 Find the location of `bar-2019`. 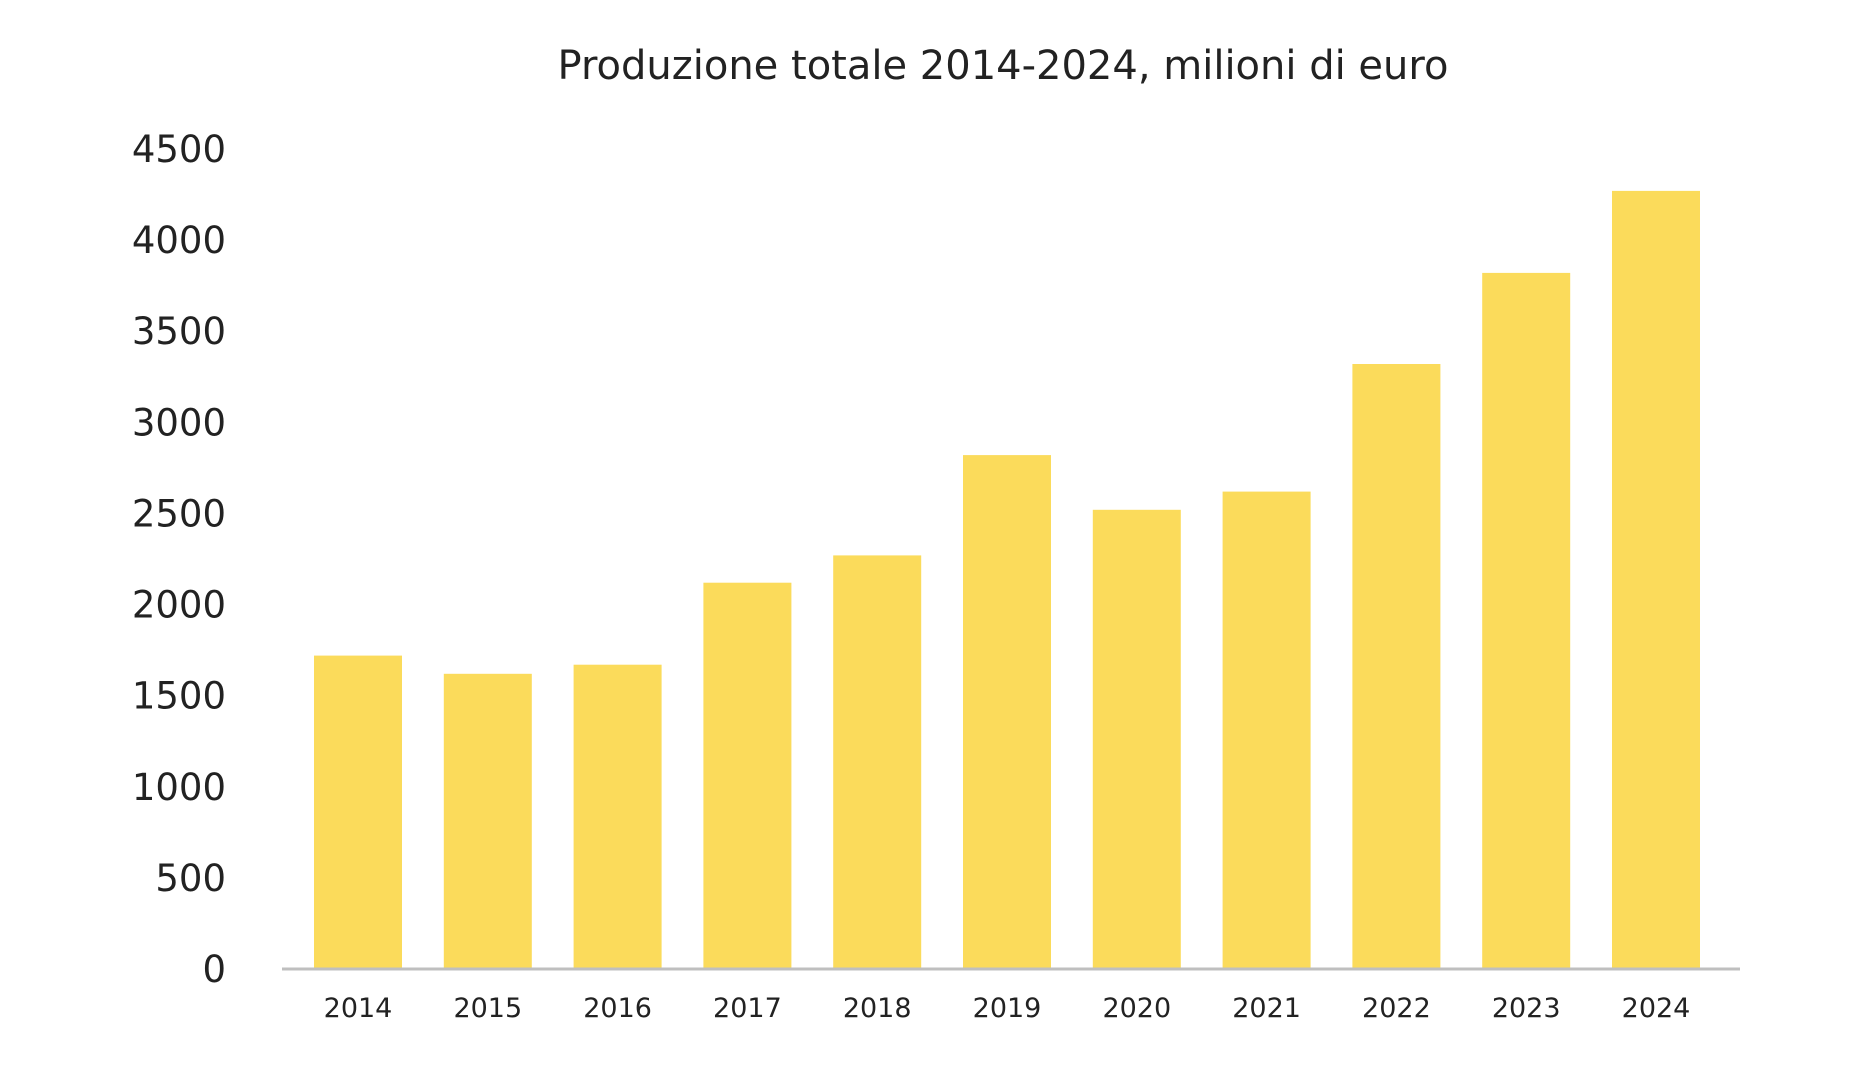

bar-2019 is located at coordinates (1007, 712).